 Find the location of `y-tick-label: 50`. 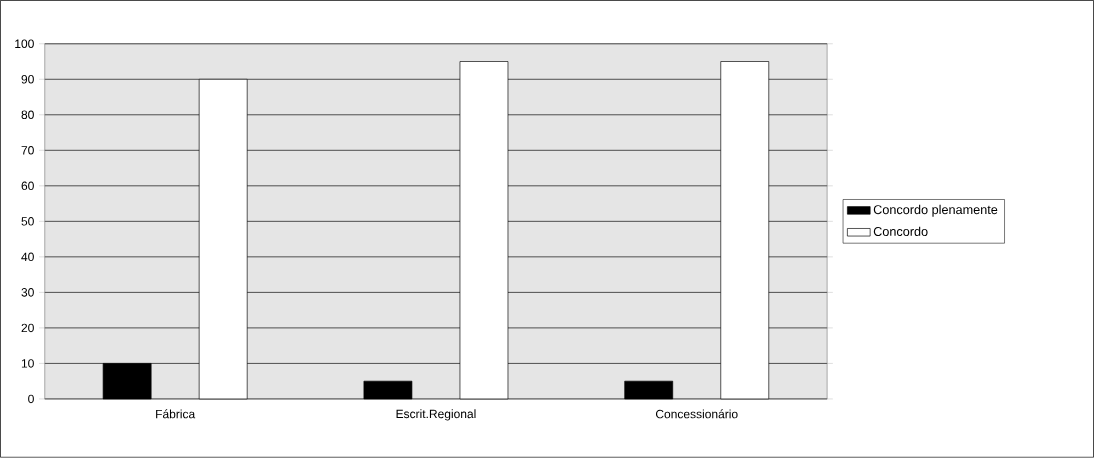

y-tick-label: 50 is located at coordinates (27, 221).